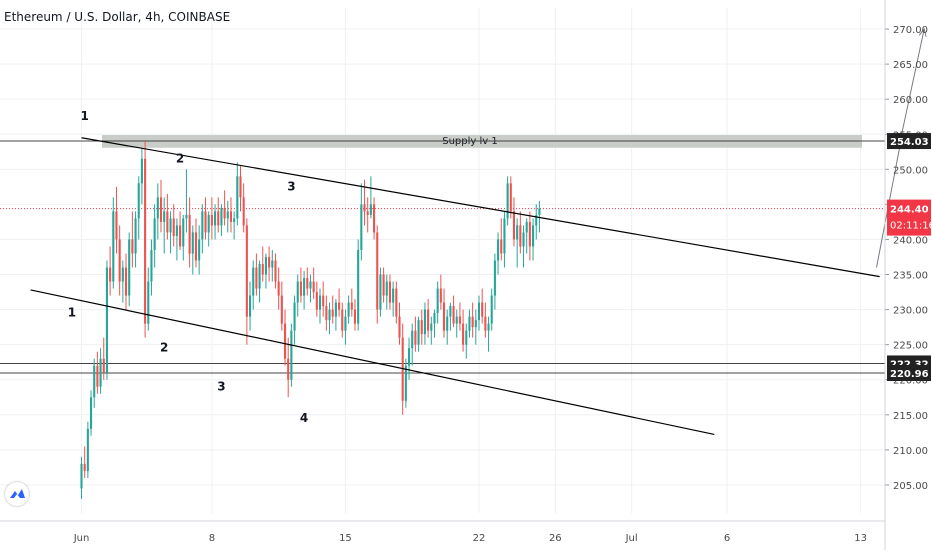 This screenshot has width=932, height=554. Describe the element at coordinates (555, 538) in the screenshot. I see `x-tick-label: 26` at that location.